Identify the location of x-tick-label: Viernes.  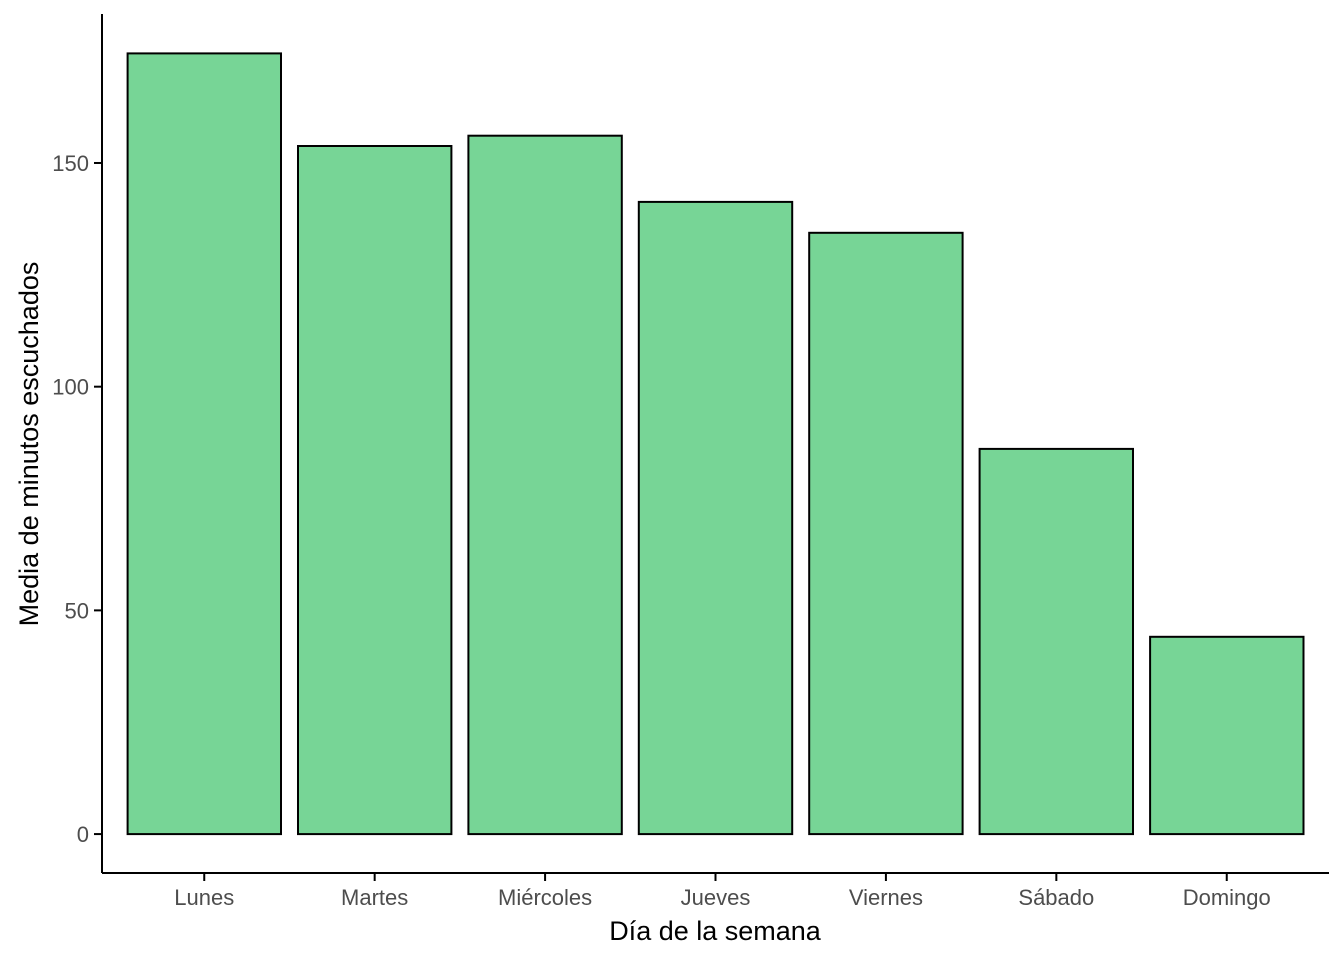
(886, 897).